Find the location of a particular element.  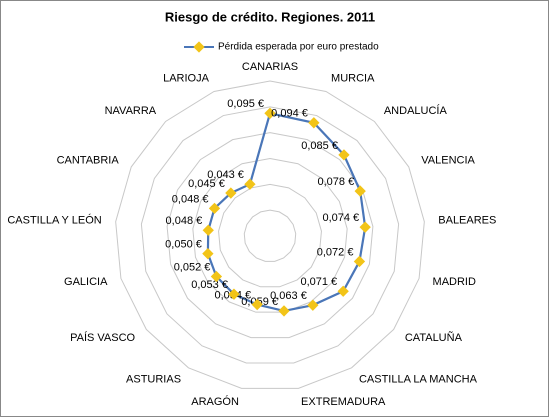

category-label: ARAGÓN is located at coordinates (215, 401).